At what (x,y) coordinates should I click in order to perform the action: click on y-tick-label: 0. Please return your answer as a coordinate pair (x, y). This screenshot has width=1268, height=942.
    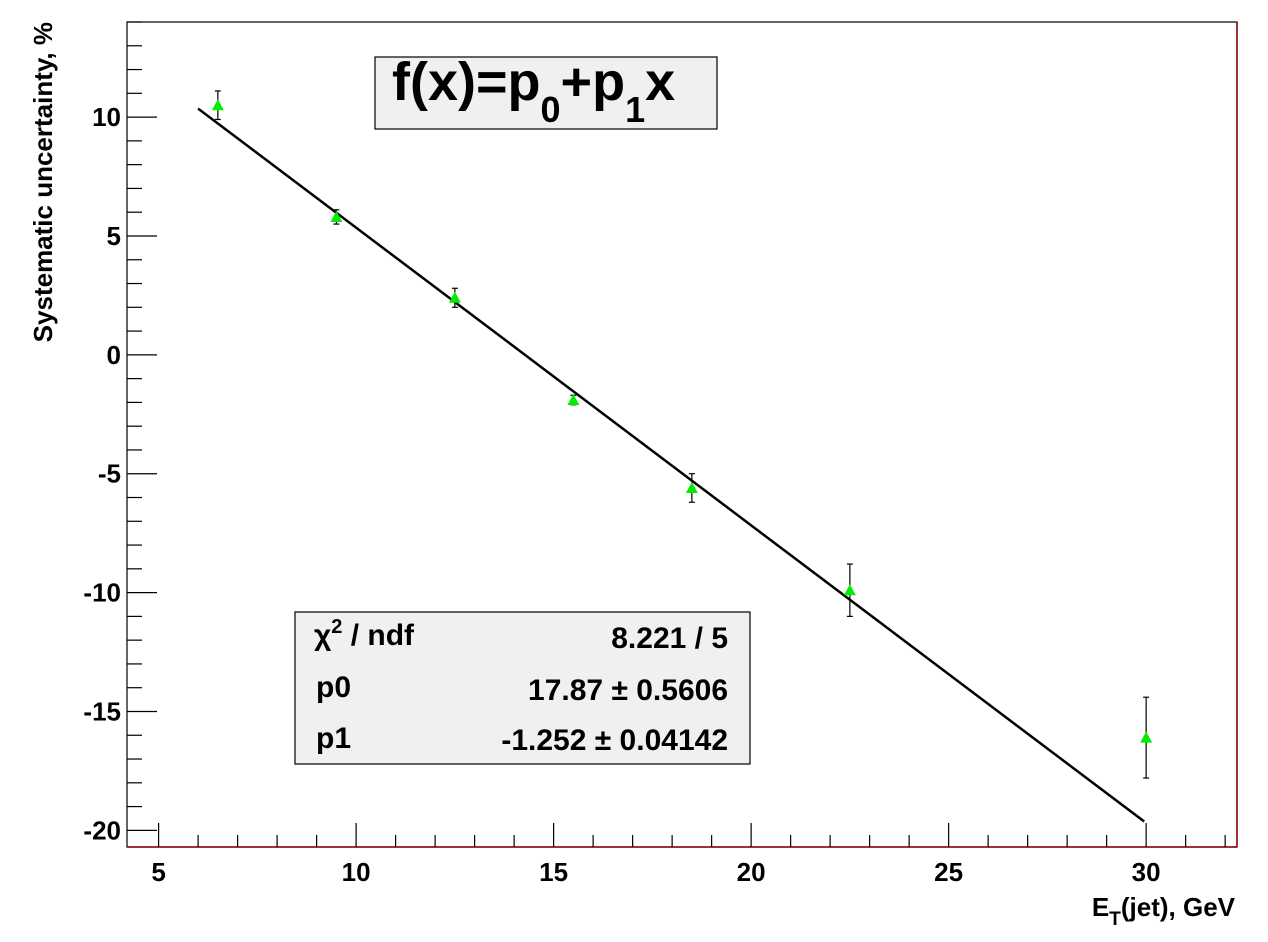
    Looking at the image, I should click on (114, 355).